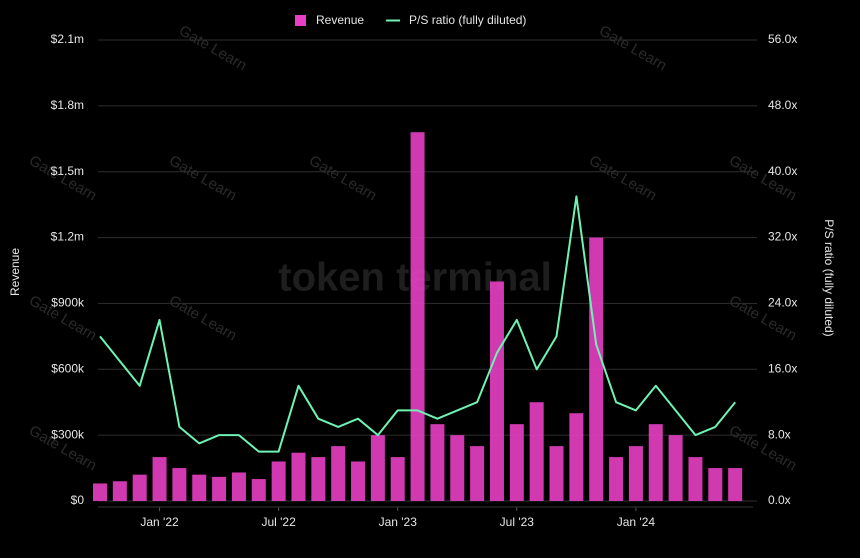 The width and height of the screenshot is (860, 558). I want to click on y-tick-label: $1.5m, so click(67, 171).